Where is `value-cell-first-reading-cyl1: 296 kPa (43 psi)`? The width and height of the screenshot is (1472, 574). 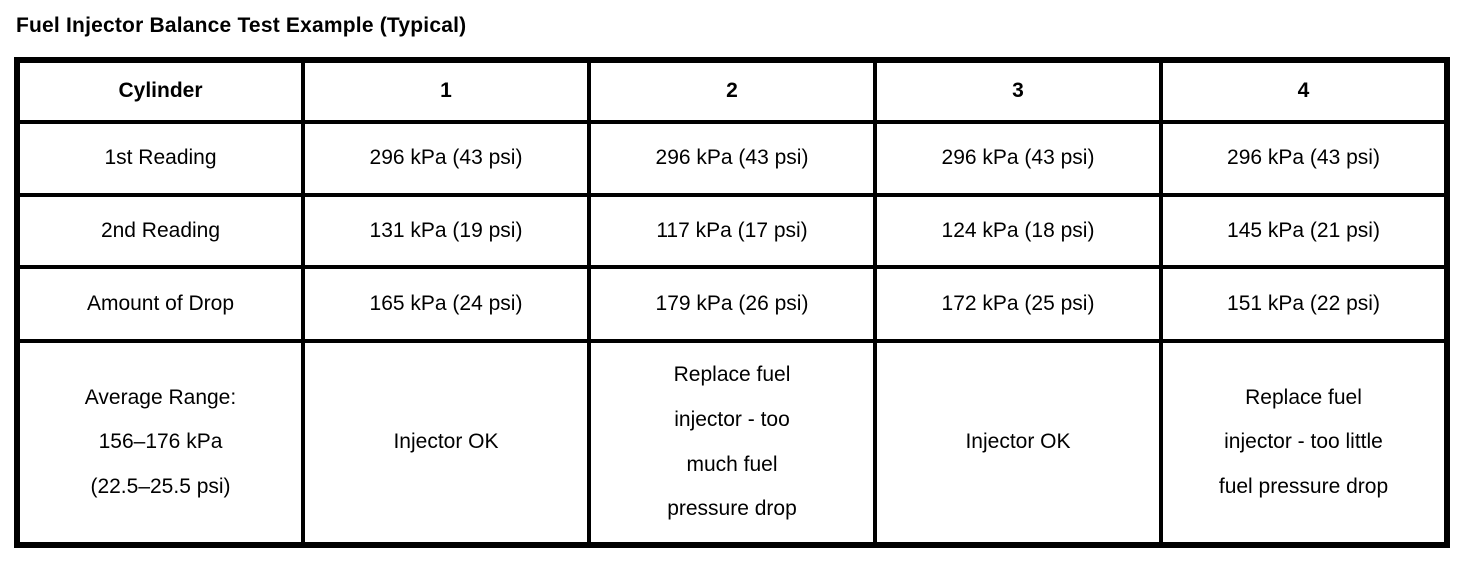
value-cell-first-reading-cyl1: 296 kPa (43 psi) is located at coordinates (446, 158).